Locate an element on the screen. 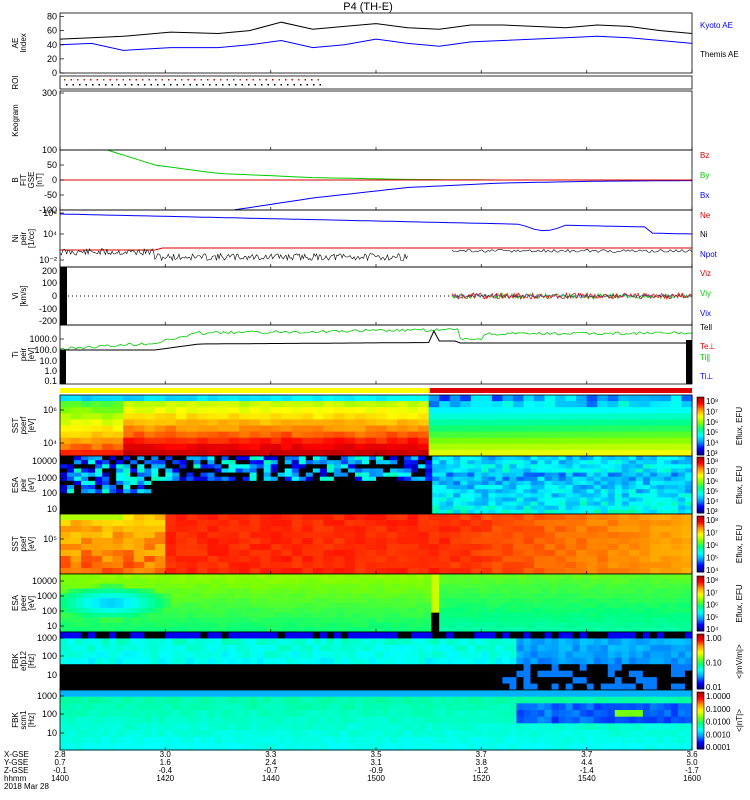 The image size is (750, 800). spec-sst-psef is located at coordinates (376, 544).